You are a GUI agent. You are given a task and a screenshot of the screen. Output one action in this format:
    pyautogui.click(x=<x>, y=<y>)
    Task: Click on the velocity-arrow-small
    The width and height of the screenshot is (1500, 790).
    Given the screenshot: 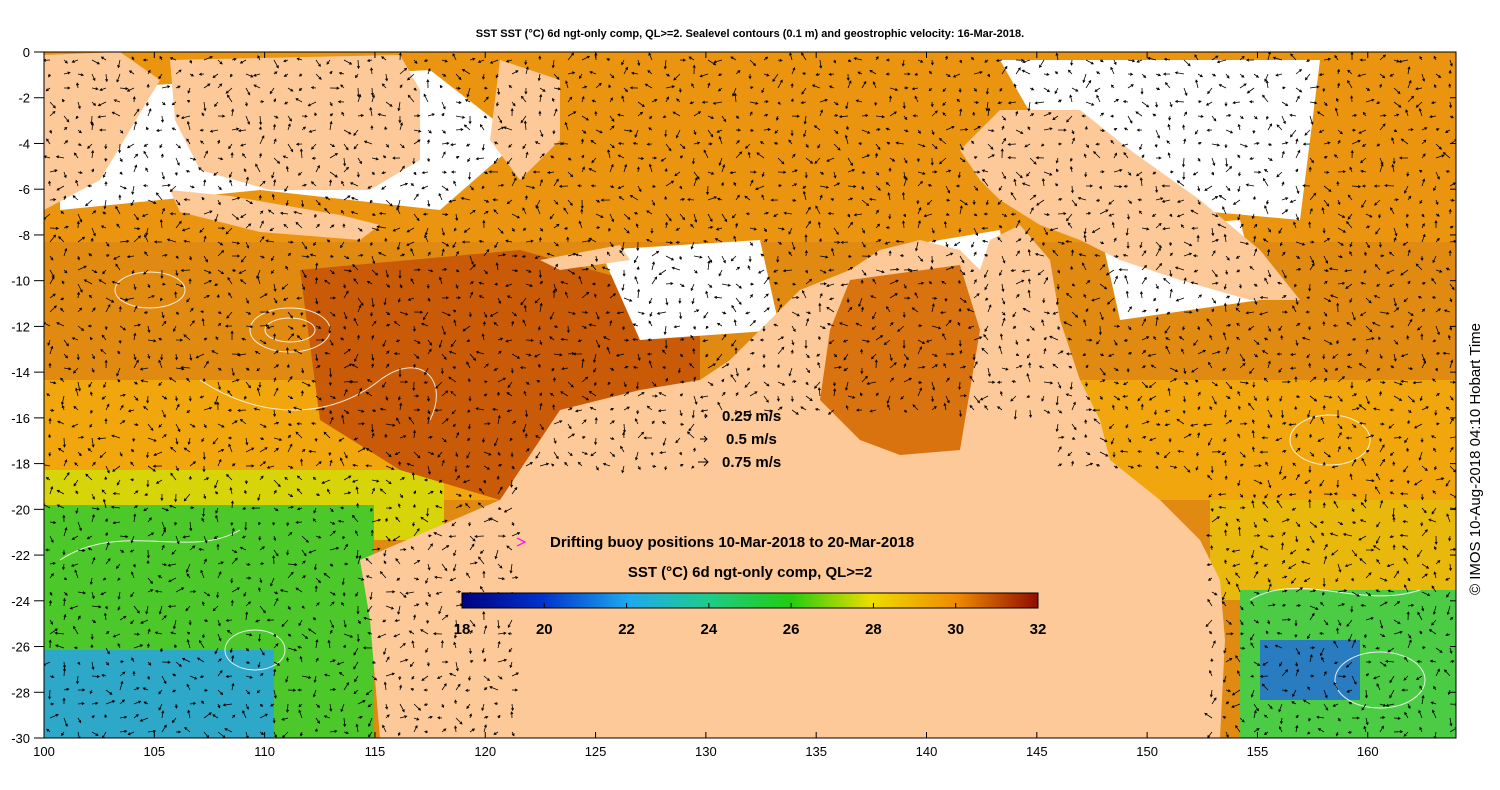 What is the action you would take?
    pyautogui.click(x=706, y=416)
    